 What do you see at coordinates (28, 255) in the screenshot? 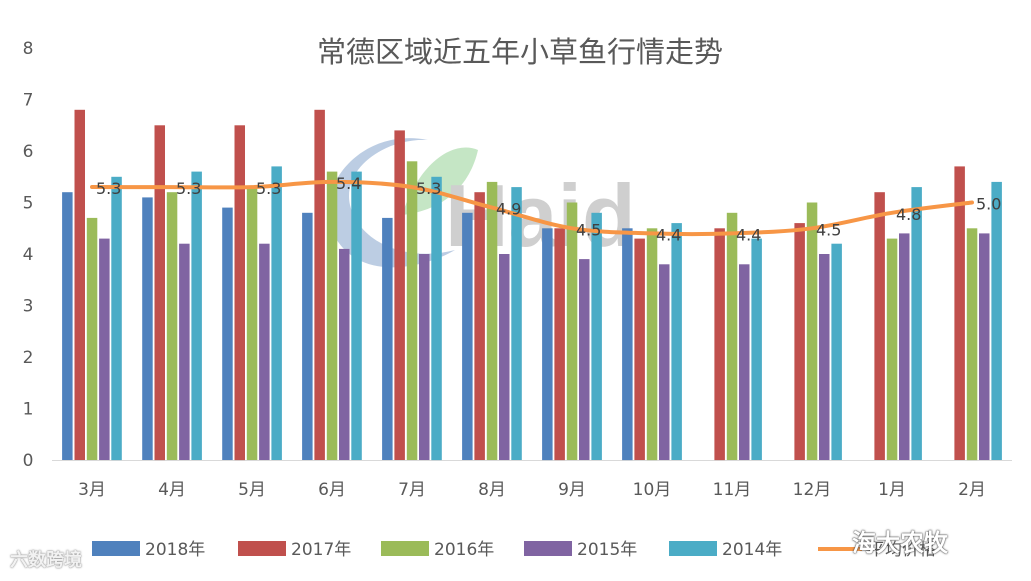
I see `y-tick-label: 4` at bounding box center [28, 255].